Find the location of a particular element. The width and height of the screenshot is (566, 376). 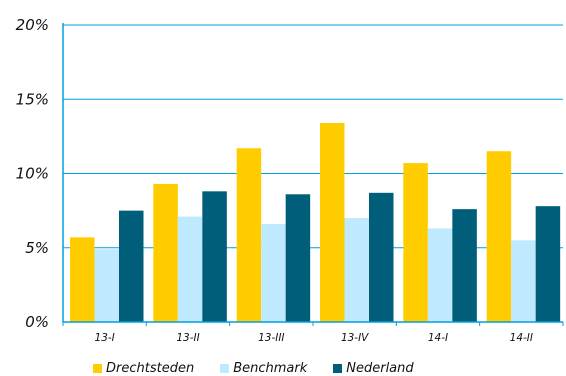

legend-item-nederland: Nederland is located at coordinates (373, 368).